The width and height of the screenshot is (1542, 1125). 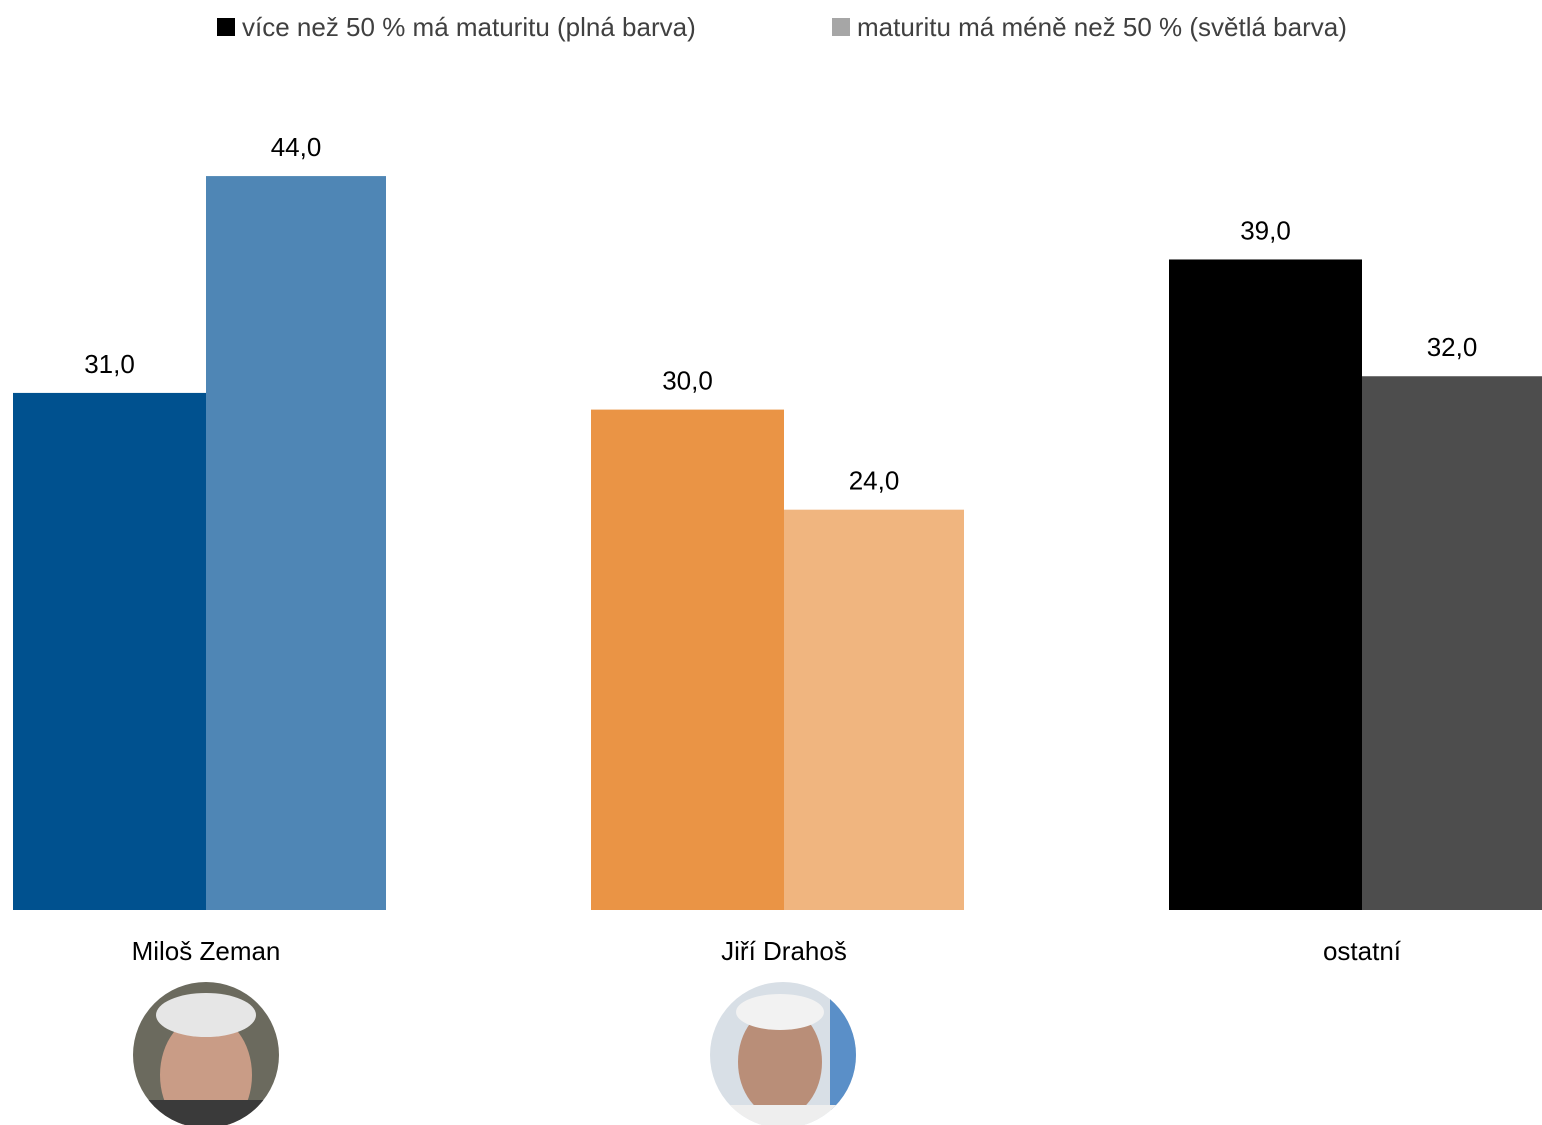 What do you see at coordinates (206, 1053) in the screenshot?
I see `photo-zeman` at bounding box center [206, 1053].